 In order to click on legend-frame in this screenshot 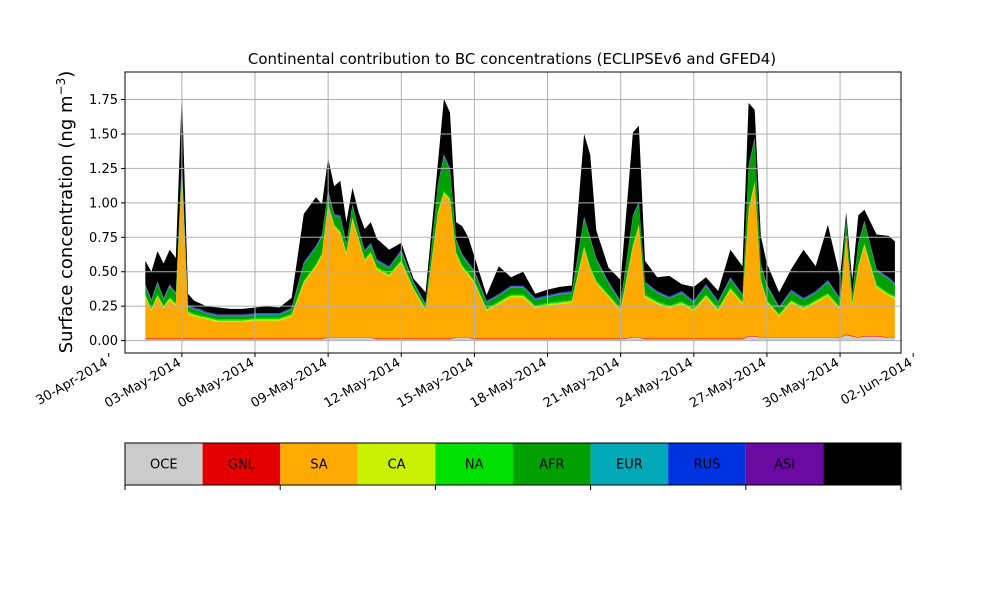, I will do `click(513, 464)`.